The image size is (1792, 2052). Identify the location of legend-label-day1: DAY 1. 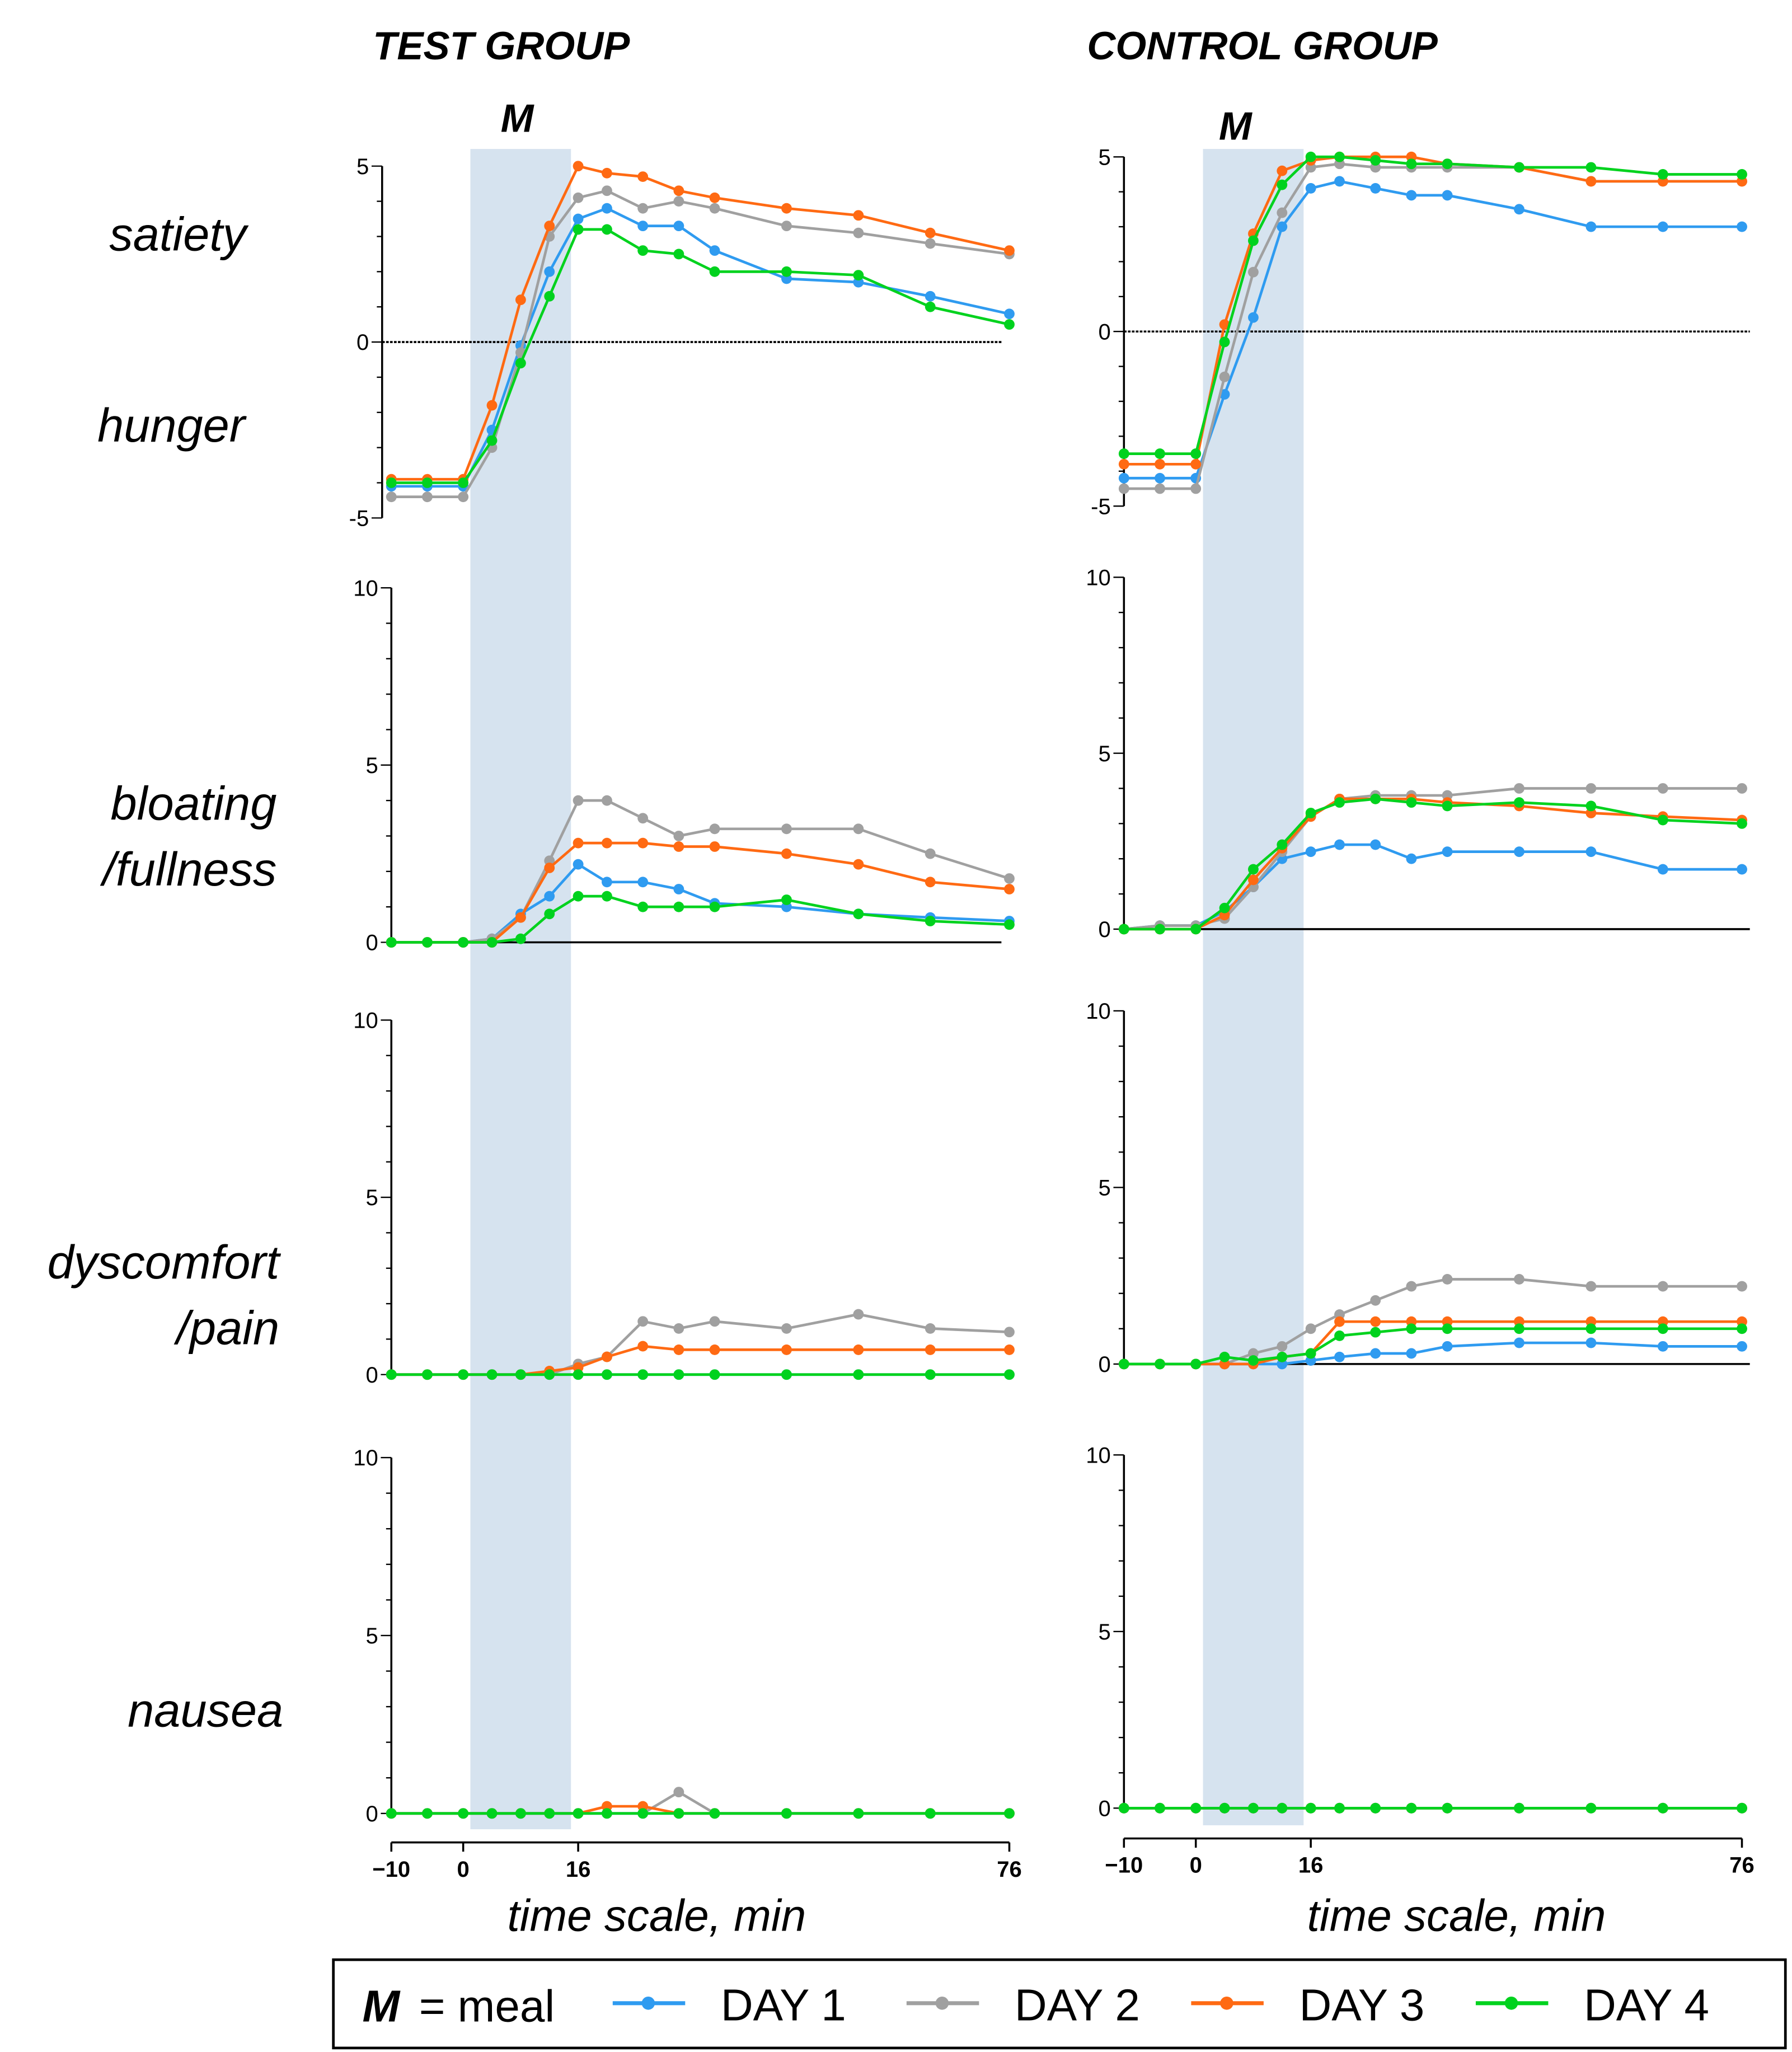
(783, 2005).